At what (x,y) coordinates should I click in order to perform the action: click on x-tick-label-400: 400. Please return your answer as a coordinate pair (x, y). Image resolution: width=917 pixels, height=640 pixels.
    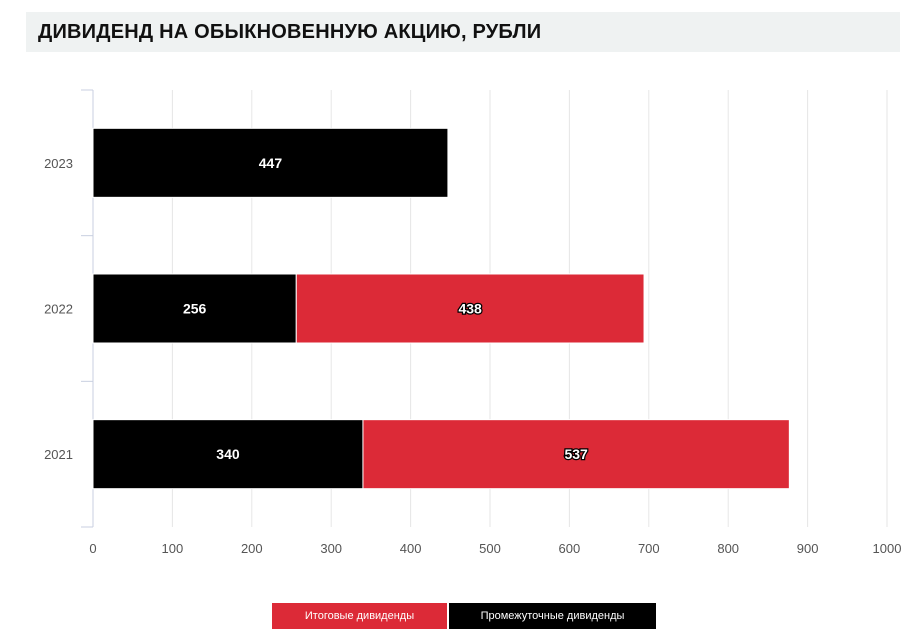
    Looking at the image, I should click on (411, 548).